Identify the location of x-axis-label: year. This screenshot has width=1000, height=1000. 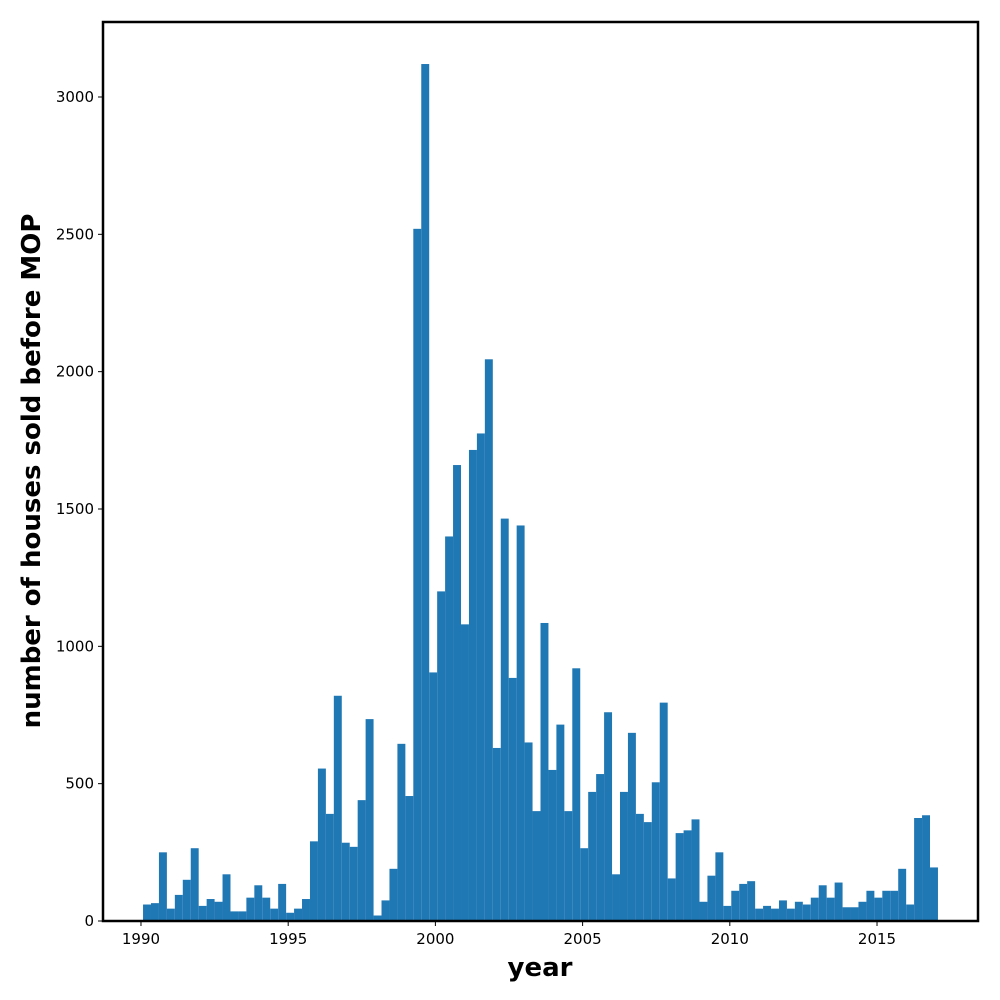
(540, 968).